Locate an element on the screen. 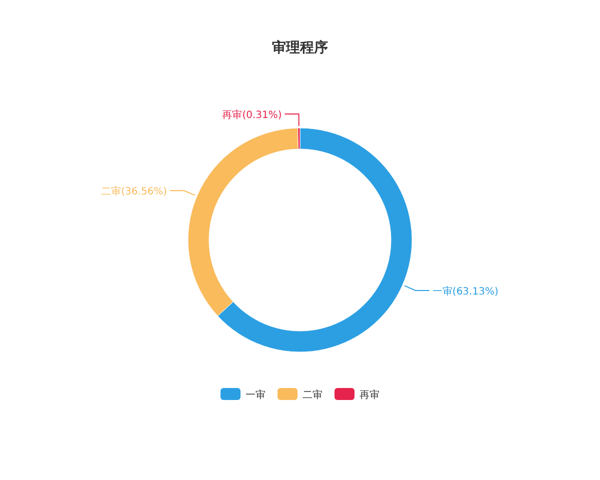 The height and width of the screenshot is (480, 600). legend-label: 二审 is located at coordinates (312, 395).